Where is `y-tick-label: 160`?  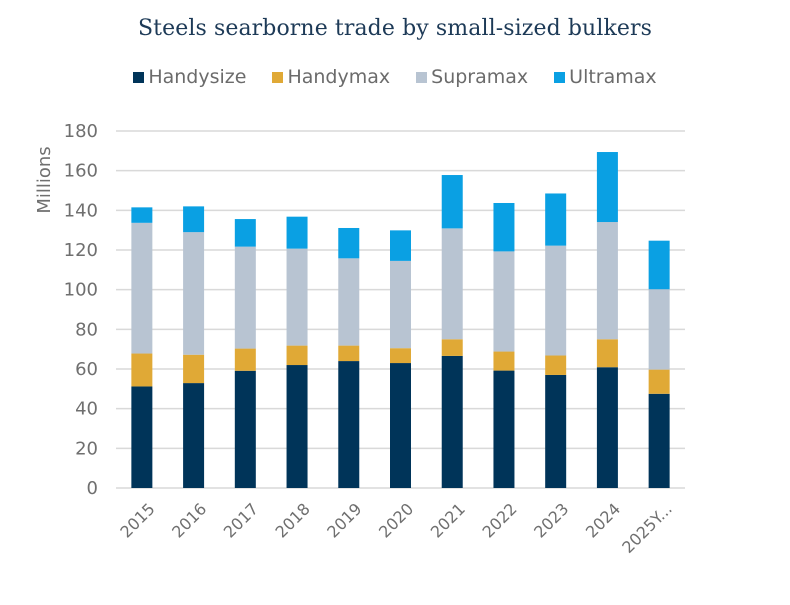 y-tick-label: 160 is located at coordinates (81, 171).